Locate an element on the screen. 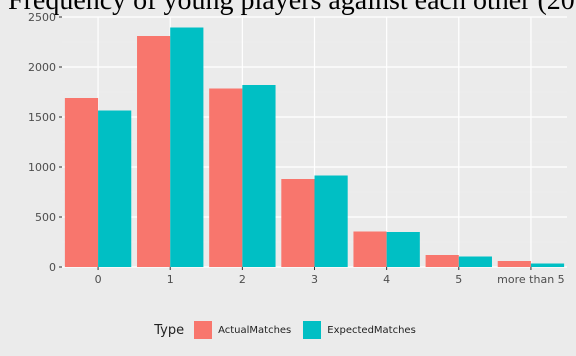 The image size is (576, 356). x-axis: 0 1 2 3 4 5 more than 5 is located at coordinates (330, 276).